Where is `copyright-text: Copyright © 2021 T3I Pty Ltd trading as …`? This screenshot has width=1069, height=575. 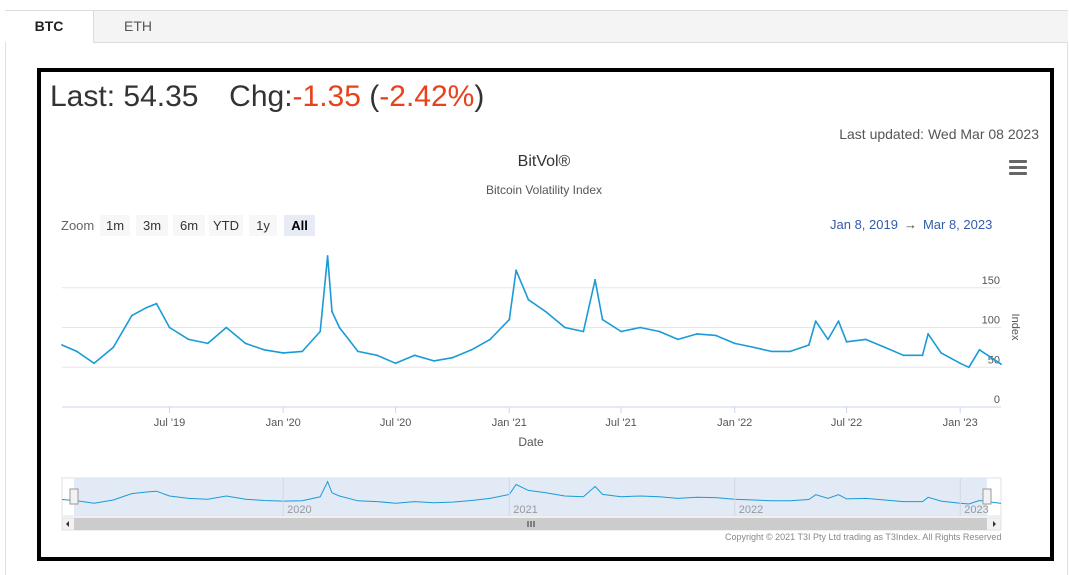 copyright-text: Copyright © 2021 T3I Pty Ltd trading as … is located at coordinates (863, 537).